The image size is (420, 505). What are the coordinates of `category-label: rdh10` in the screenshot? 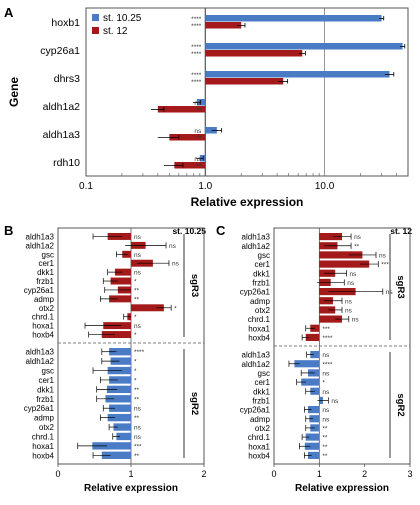 It's located at (66, 163).